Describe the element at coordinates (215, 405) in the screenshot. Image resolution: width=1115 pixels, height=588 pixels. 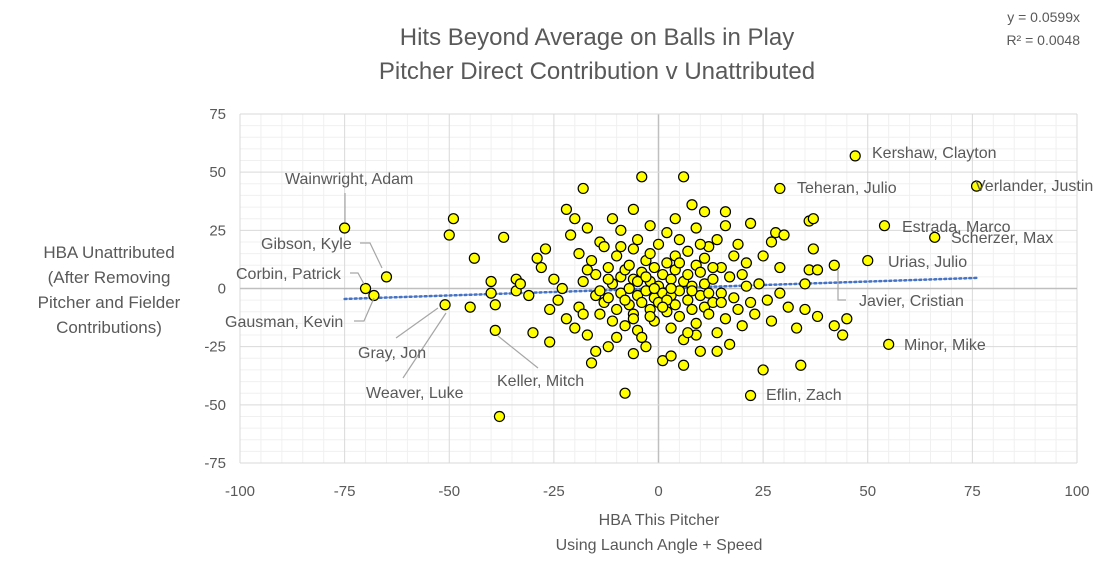
I see `y-tick-label: -50` at that location.